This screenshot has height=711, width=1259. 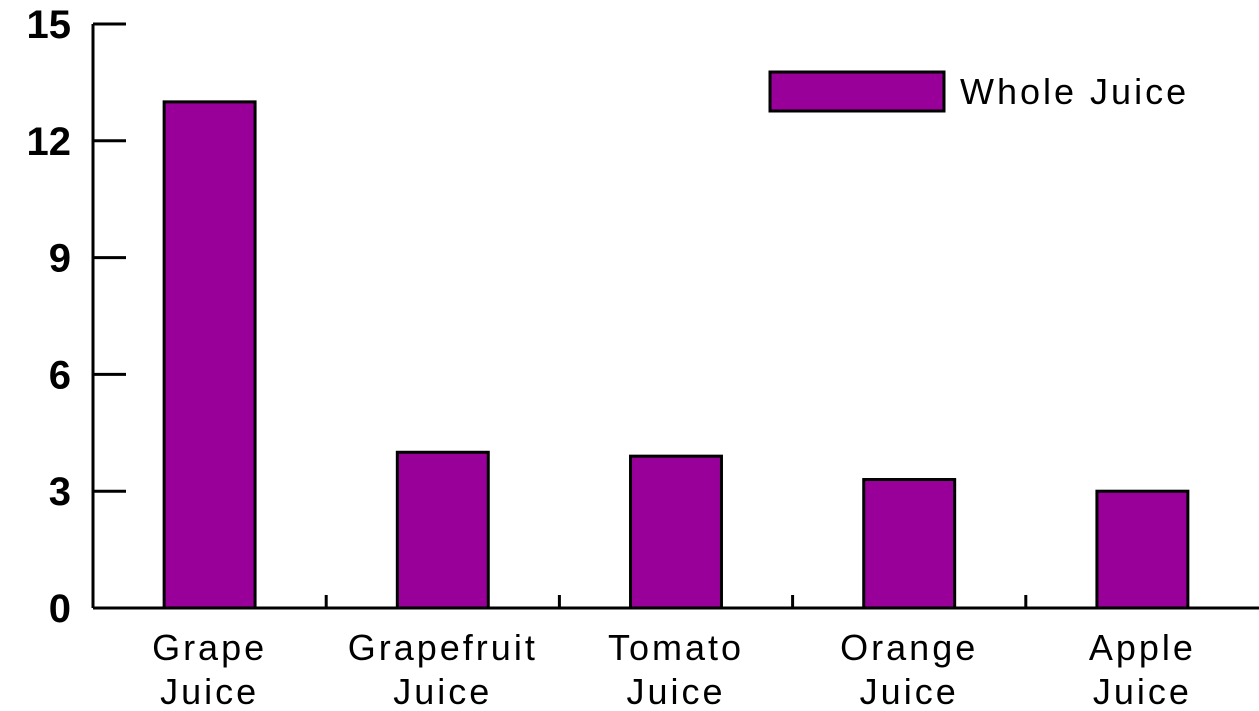 I want to click on y-tick-label: 12, so click(x=49, y=142).